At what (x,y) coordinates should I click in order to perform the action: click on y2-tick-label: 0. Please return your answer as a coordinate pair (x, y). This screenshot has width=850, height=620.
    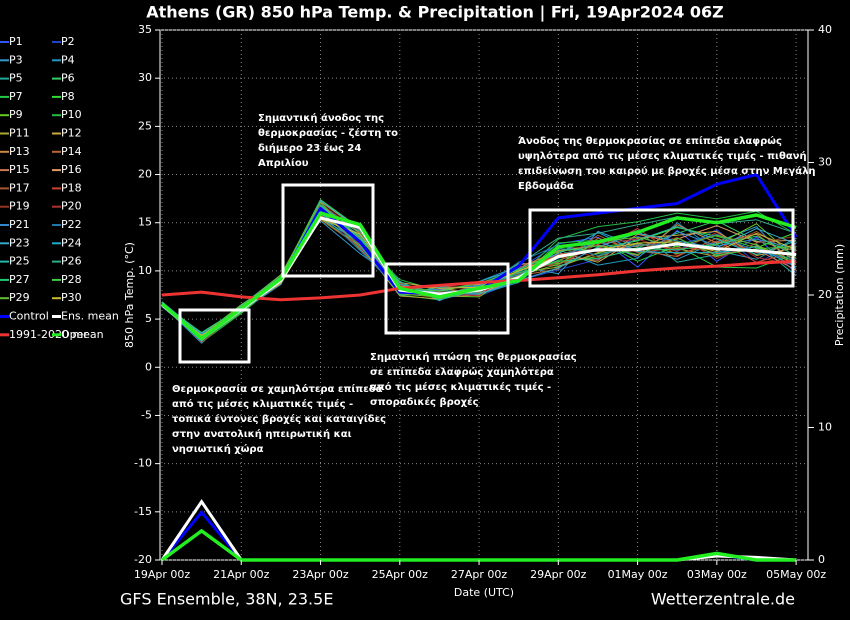
    Looking at the image, I should click on (821, 559).